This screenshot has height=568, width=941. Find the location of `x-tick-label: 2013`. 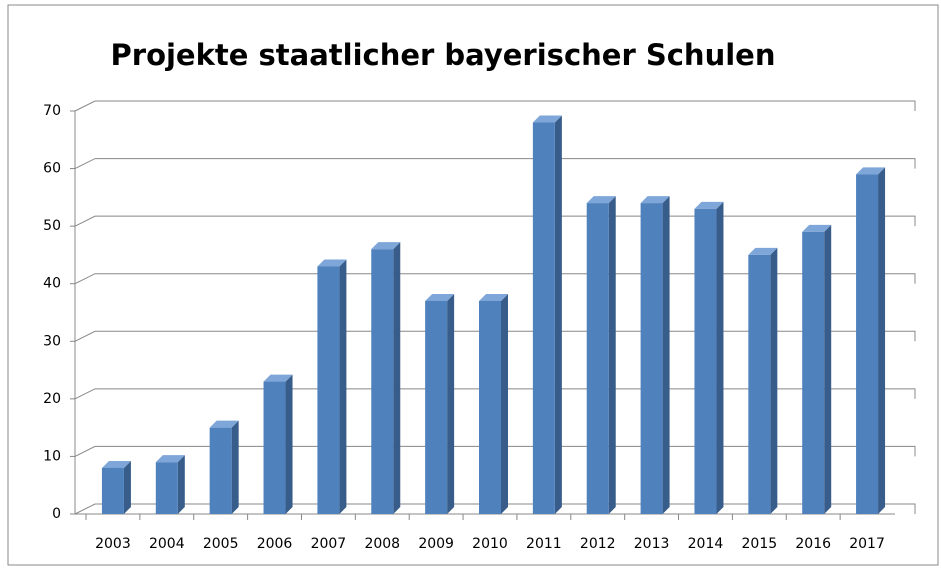

x-tick-label: 2013 is located at coordinates (652, 544).